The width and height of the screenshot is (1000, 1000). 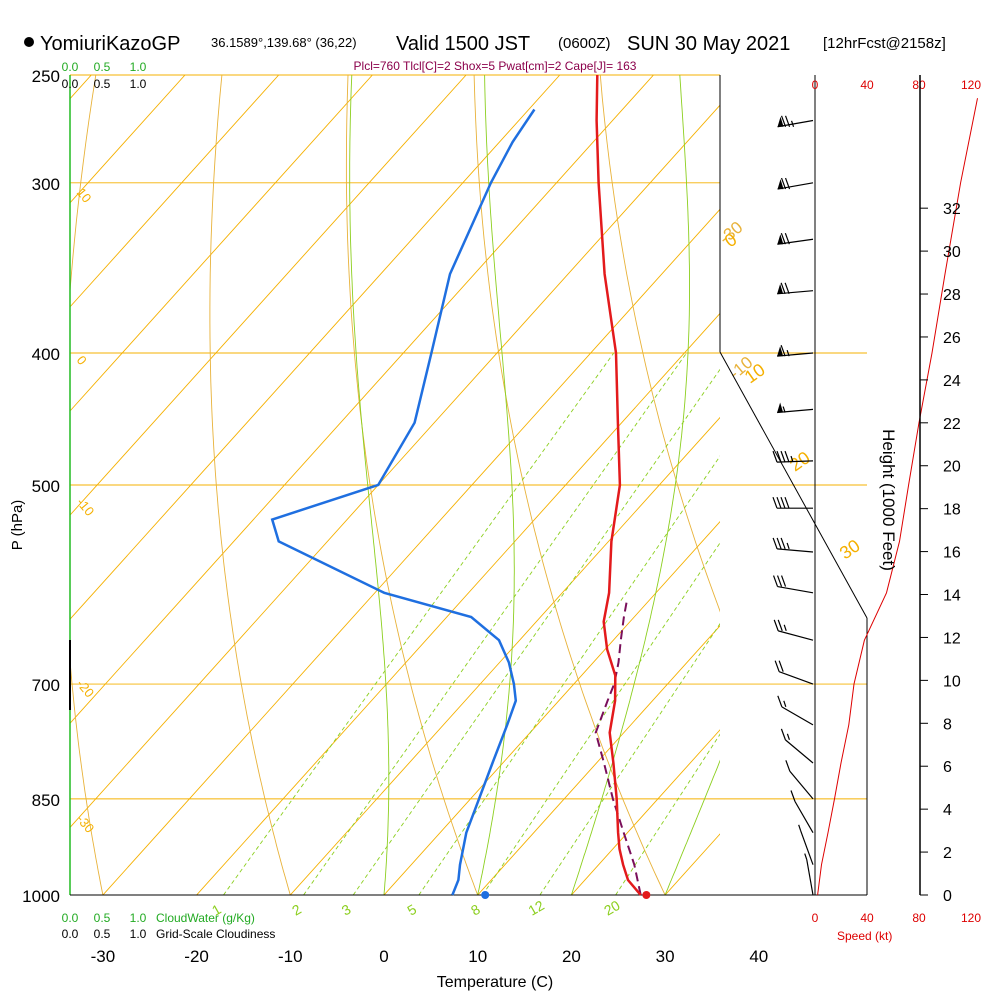 What do you see at coordinates (138, 918) in the screenshot?
I see `cloudwater-tick-bottom: 1.0` at bounding box center [138, 918].